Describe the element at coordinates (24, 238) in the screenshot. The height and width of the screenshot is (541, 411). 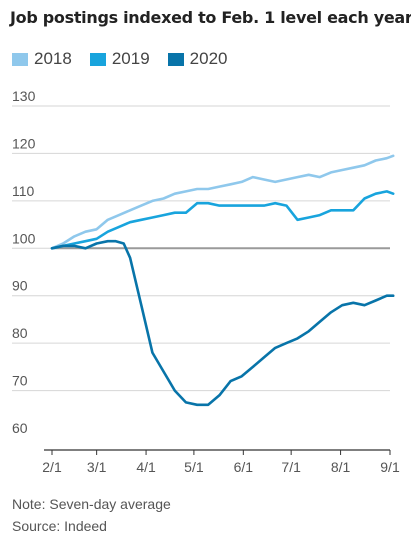
I see `y-tick-label: 100` at that location.